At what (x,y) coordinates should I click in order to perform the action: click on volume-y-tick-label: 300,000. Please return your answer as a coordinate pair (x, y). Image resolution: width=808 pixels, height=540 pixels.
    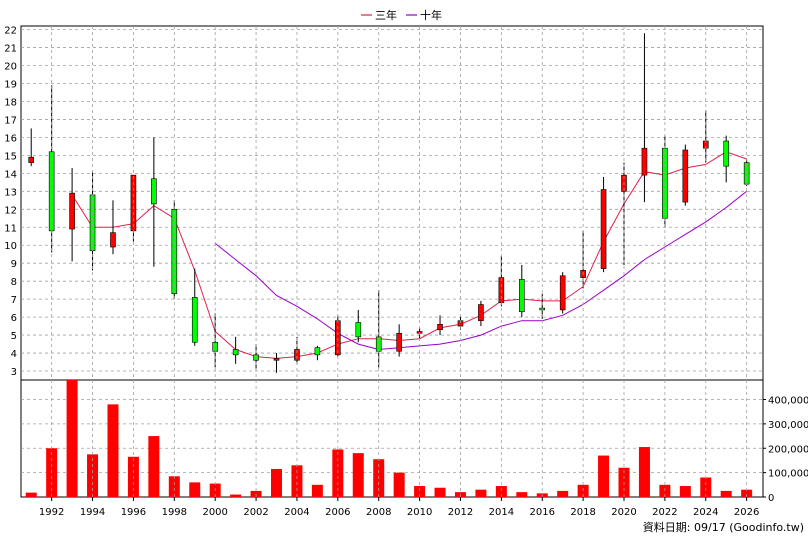
    Looking at the image, I should click on (788, 425).